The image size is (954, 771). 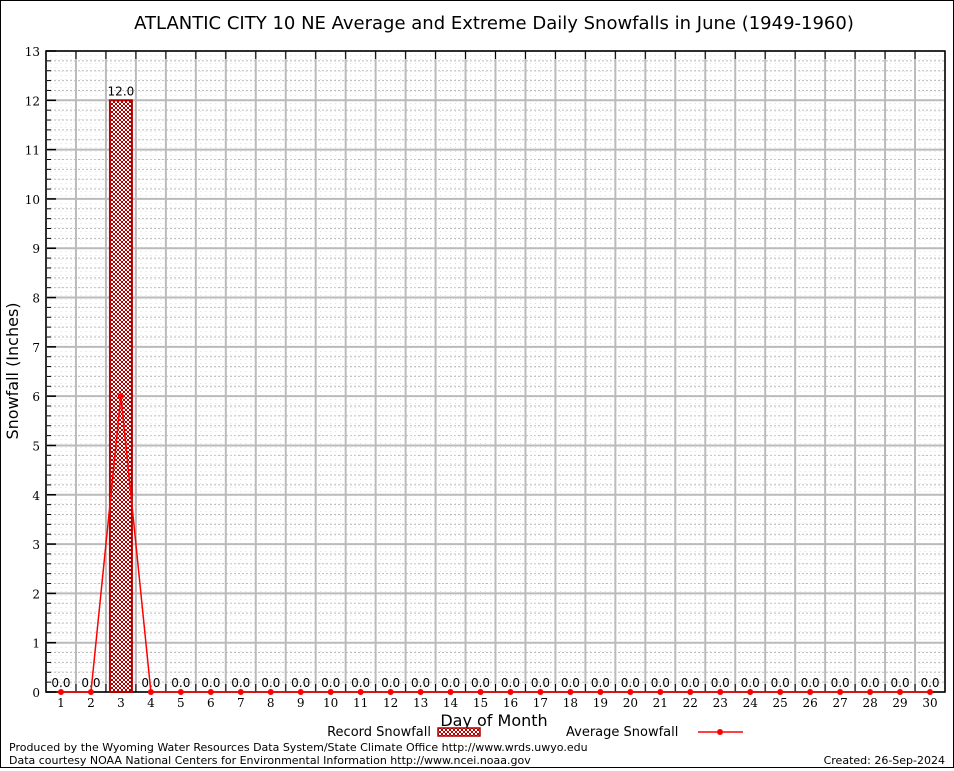 What do you see at coordinates (181, 703) in the screenshot?
I see `x-tick-label: 5` at bounding box center [181, 703].